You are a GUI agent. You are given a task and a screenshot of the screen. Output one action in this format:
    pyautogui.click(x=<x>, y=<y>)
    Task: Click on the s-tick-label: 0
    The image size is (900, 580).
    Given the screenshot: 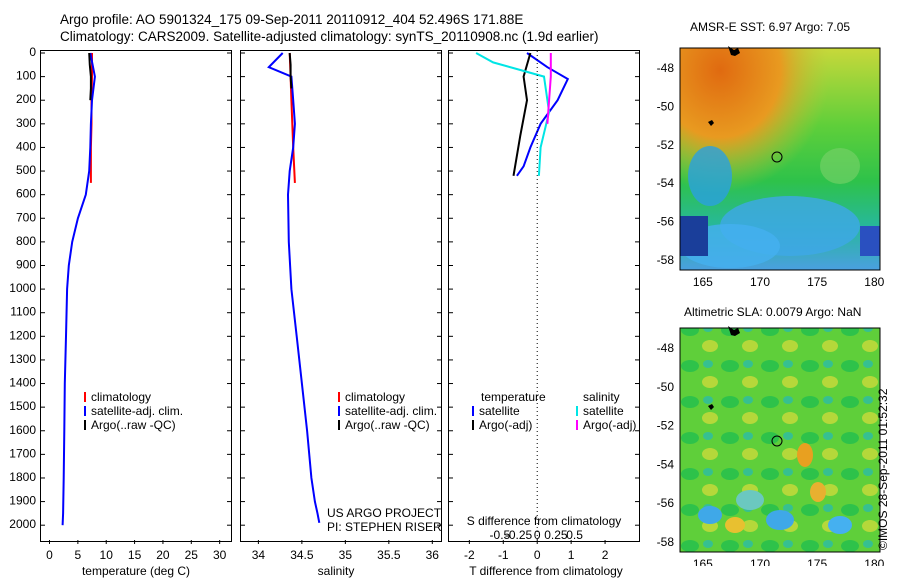 What is the action you would take?
    pyautogui.click(x=537, y=534)
    